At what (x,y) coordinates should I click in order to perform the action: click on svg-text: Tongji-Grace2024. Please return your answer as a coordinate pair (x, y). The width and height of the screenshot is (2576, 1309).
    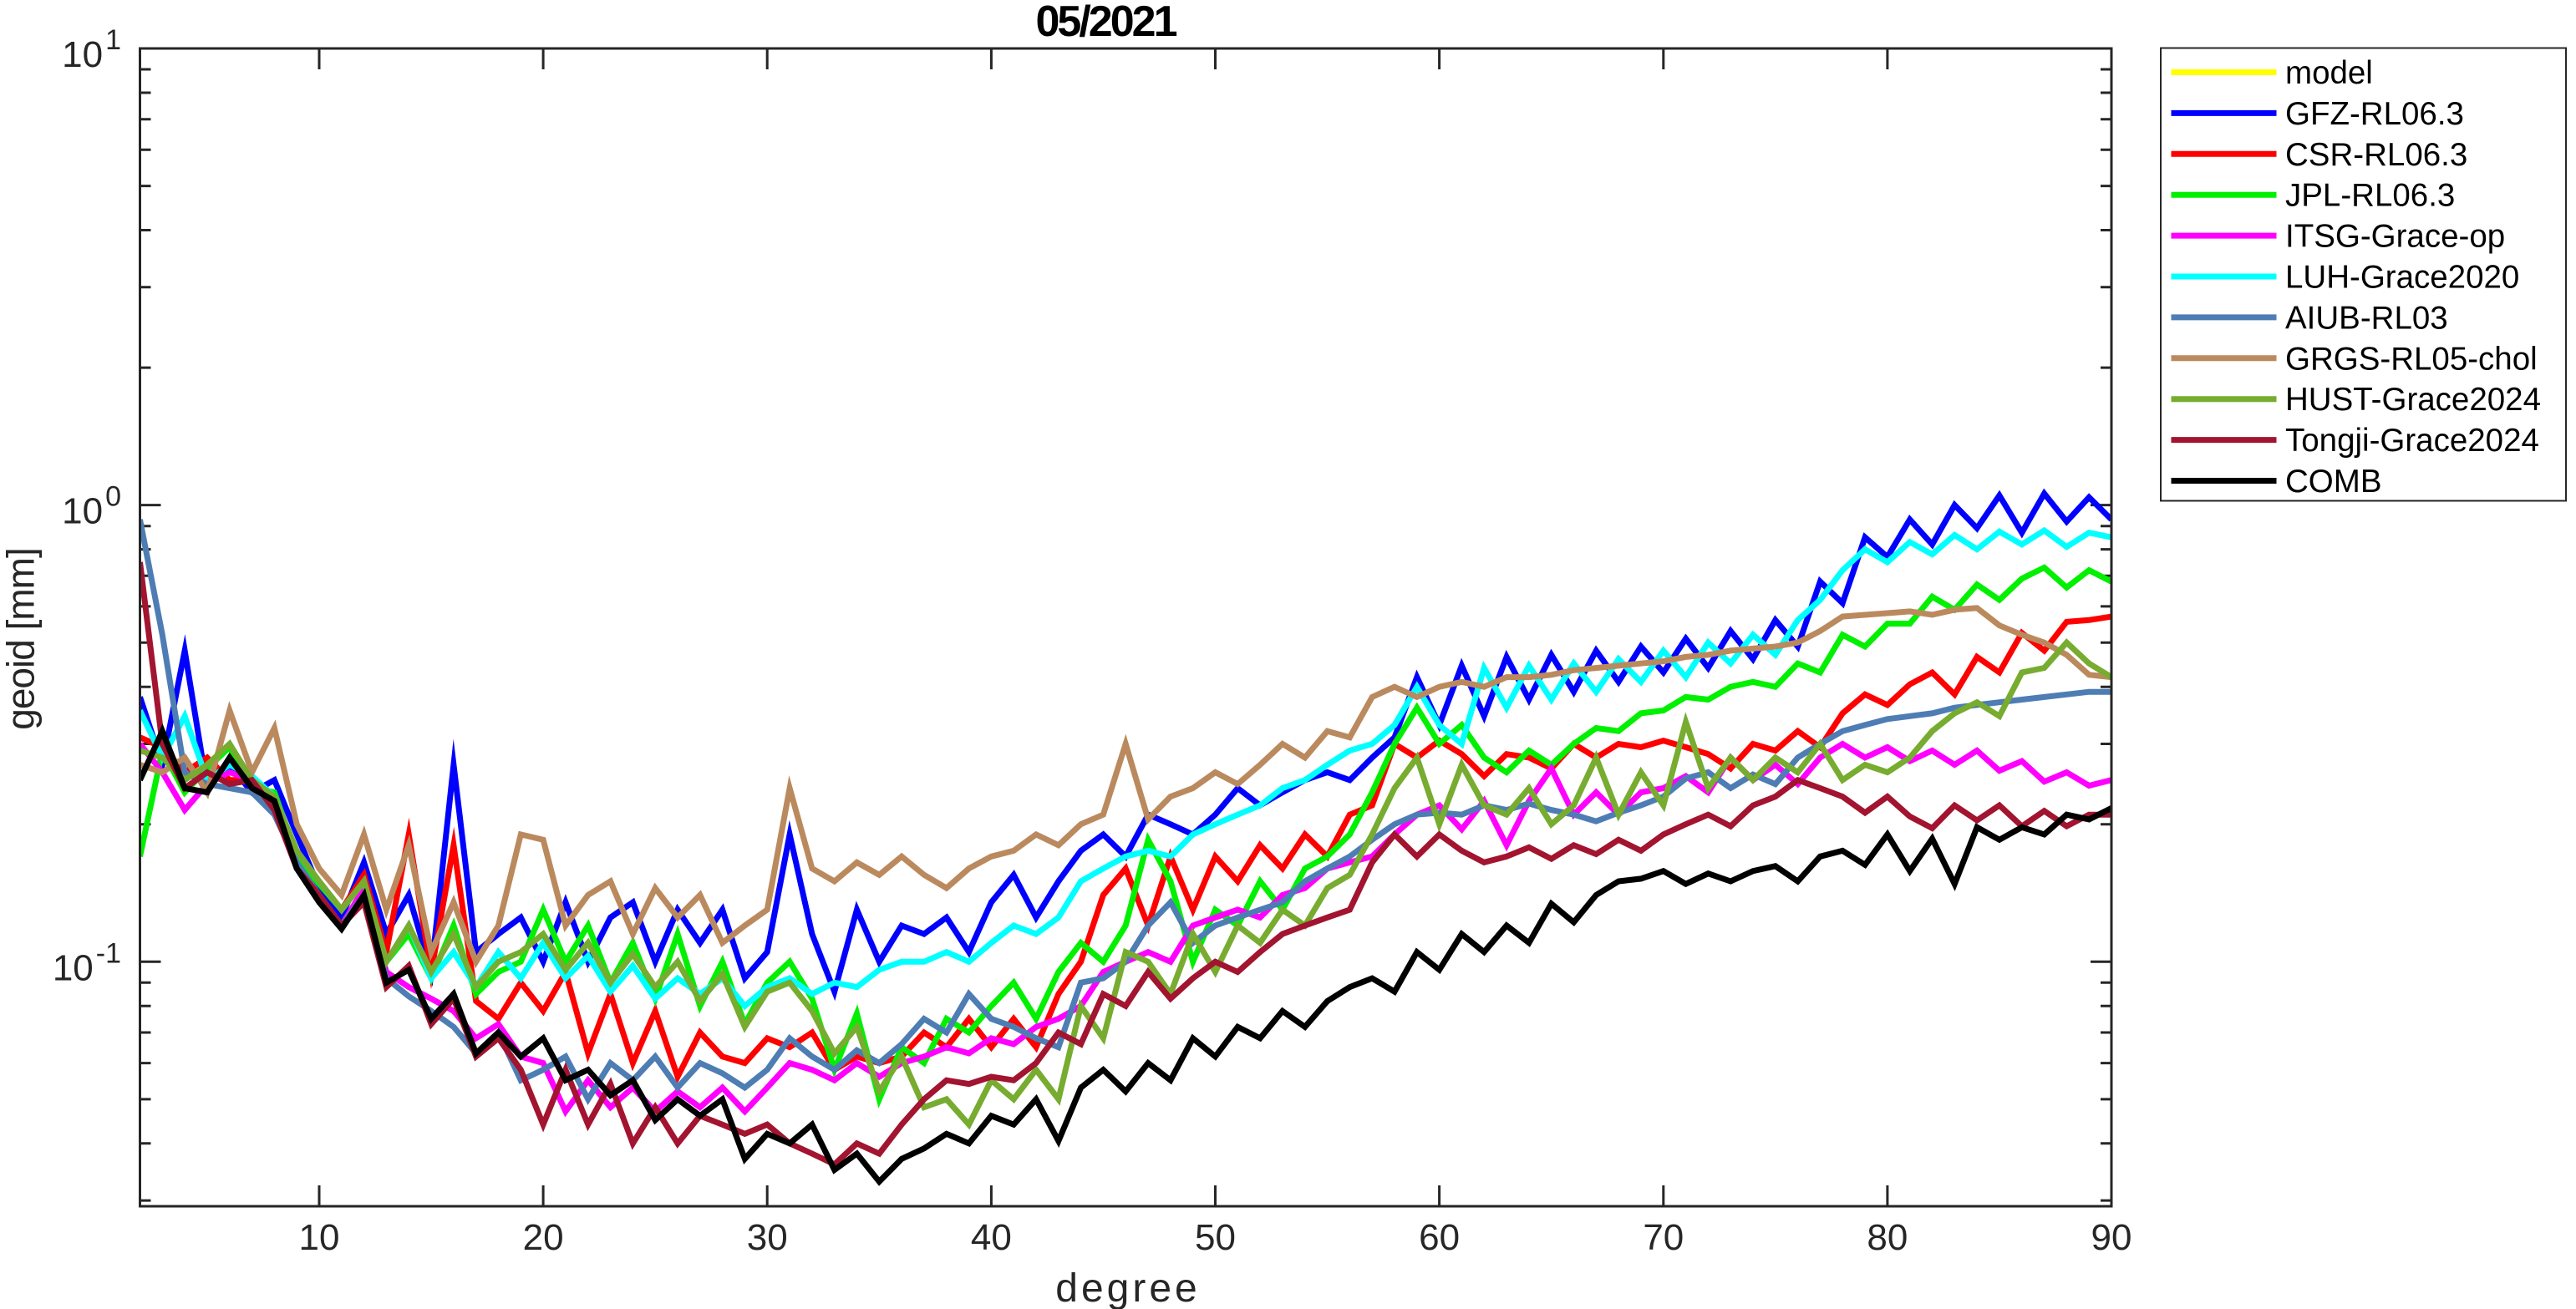
    Looking at the image, I should click on (2412, 441).